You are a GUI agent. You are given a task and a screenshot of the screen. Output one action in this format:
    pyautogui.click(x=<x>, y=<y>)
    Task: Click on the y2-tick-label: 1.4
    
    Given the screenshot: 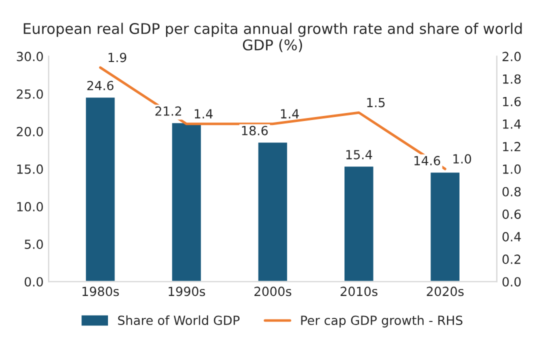 What is the action you would take?
    pyautogui.click(x=512, y=124)
    